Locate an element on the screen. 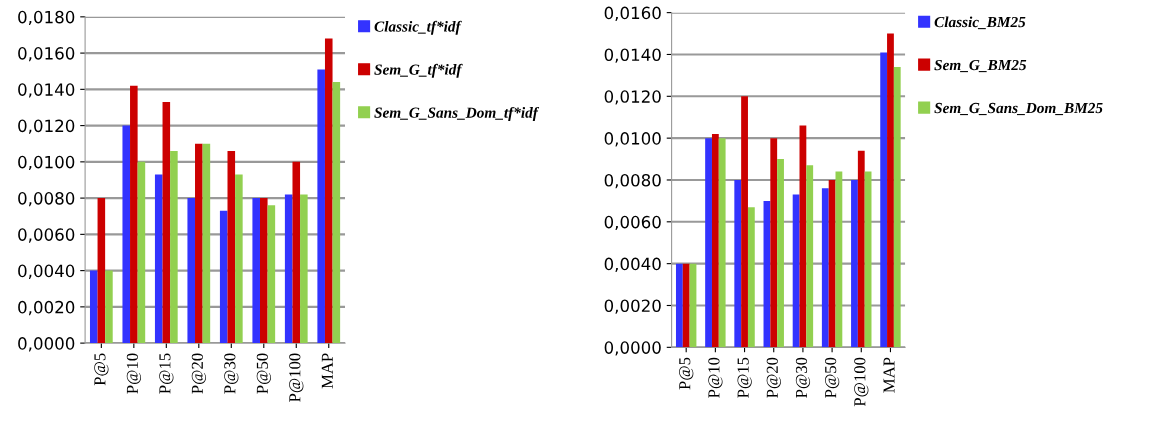 Image resolution: width=1150 pixels, height=421 pixels. legend-label: Sem_G_tf*idf is located at coordinates (418, 70).